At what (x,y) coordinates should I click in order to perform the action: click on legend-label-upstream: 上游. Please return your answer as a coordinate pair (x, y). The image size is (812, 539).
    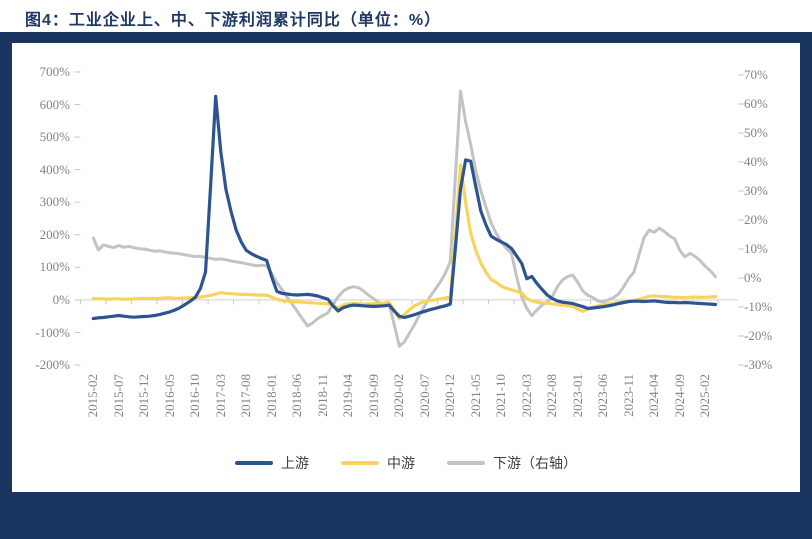
    Looking at the image, I should click on (295, 463).